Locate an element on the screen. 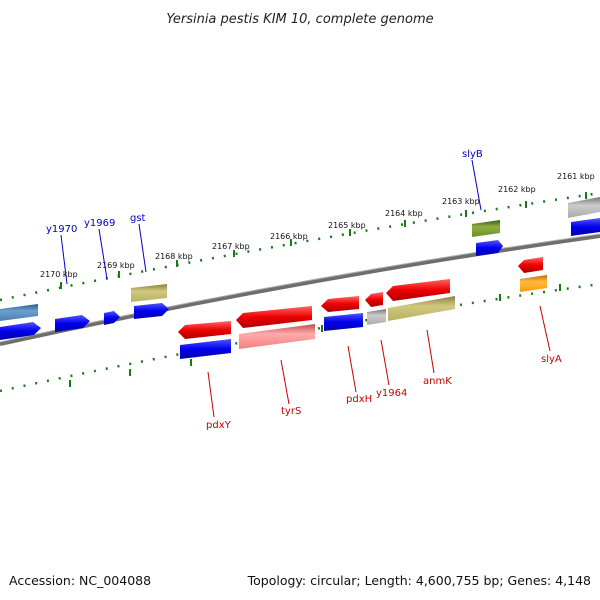 Image resolution: width=600 pixels, height=600 pixels. cds-red-tyrS is located at coordinates (274, 317).